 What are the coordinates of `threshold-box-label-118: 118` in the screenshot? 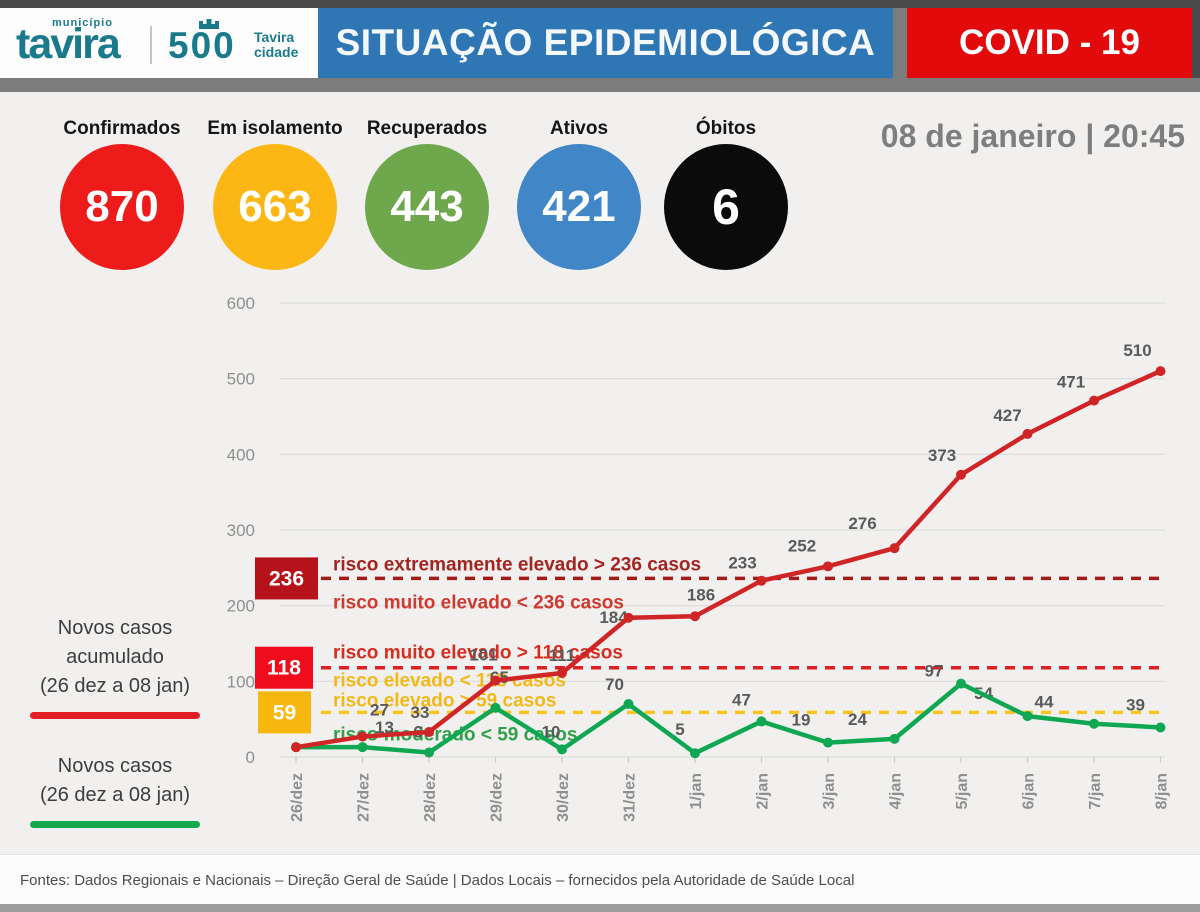 It's located at (284, 668).